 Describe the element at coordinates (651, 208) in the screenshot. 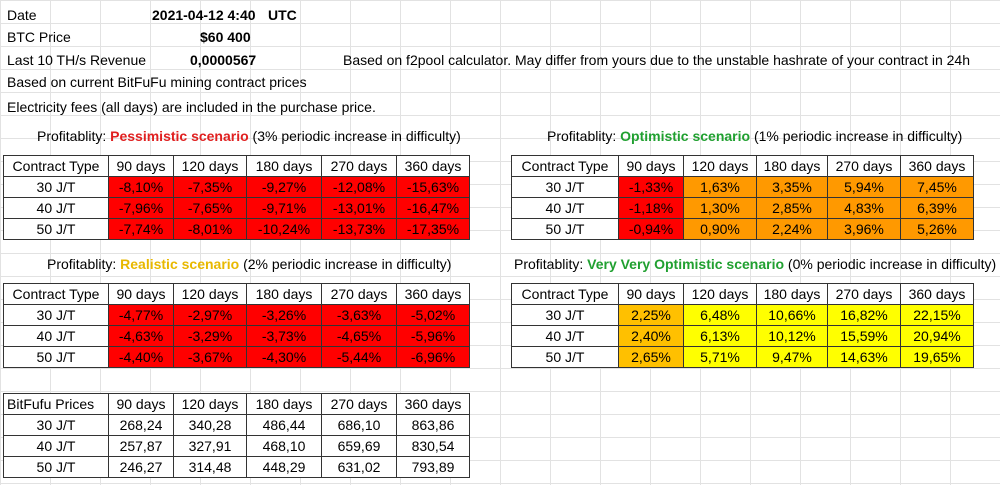

I see `table-cell: -1,18%` at that location.